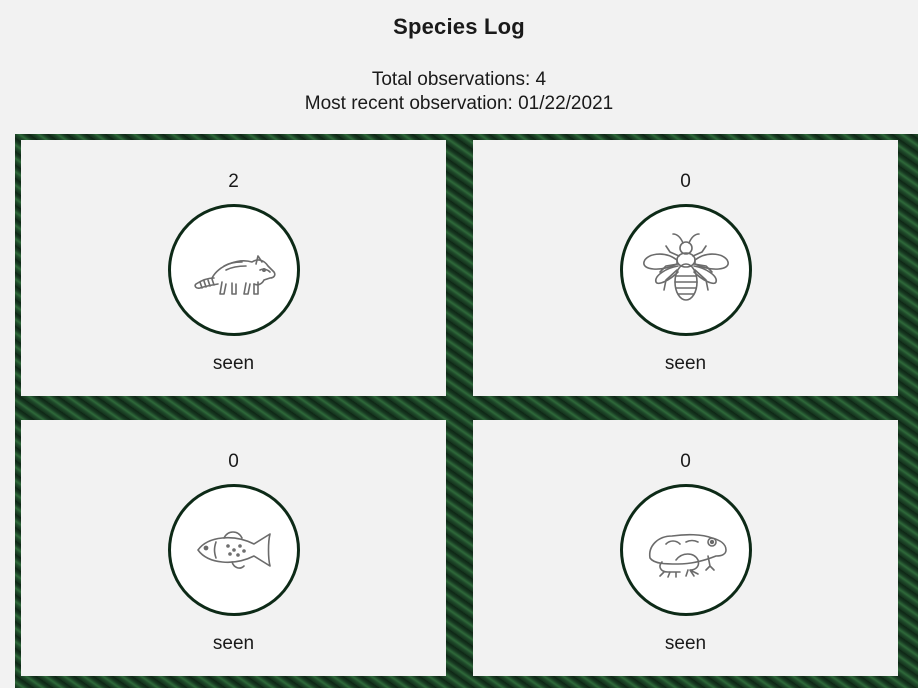  I want to click on bee-icon, so click(685, 267).